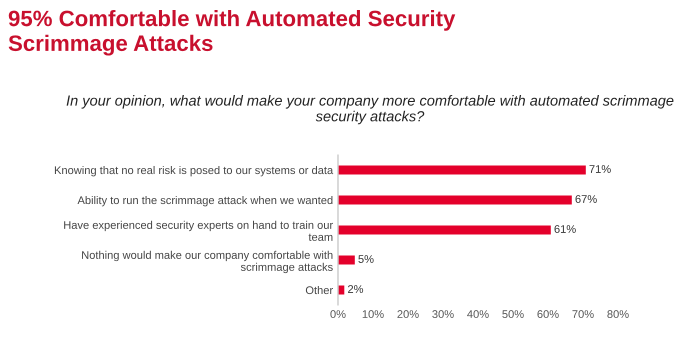 The image size is (691, 362). I want to click on y-tick-label: Knowing that no real risk is posed to our systems or data, so click(194, 171).